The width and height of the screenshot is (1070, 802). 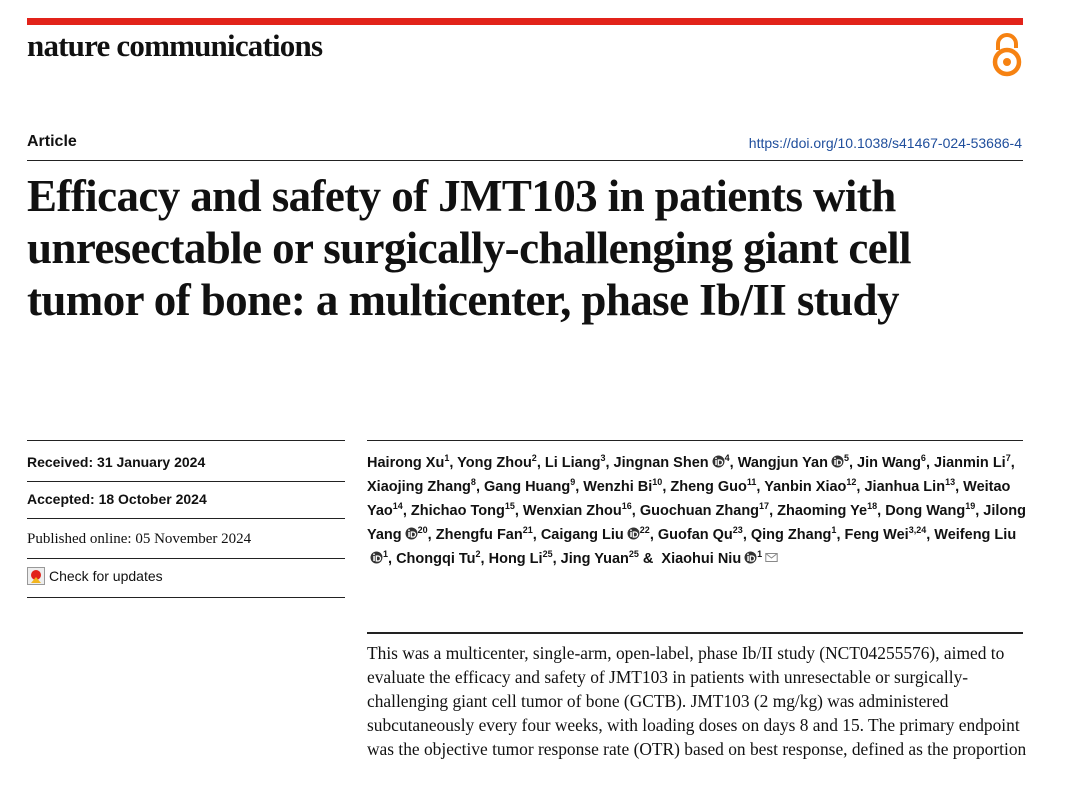 What do you see at coordinates (805, 487) in the screenshot?
I see `author-name: Yanbin Xiao` at bounding box center [805, 487].